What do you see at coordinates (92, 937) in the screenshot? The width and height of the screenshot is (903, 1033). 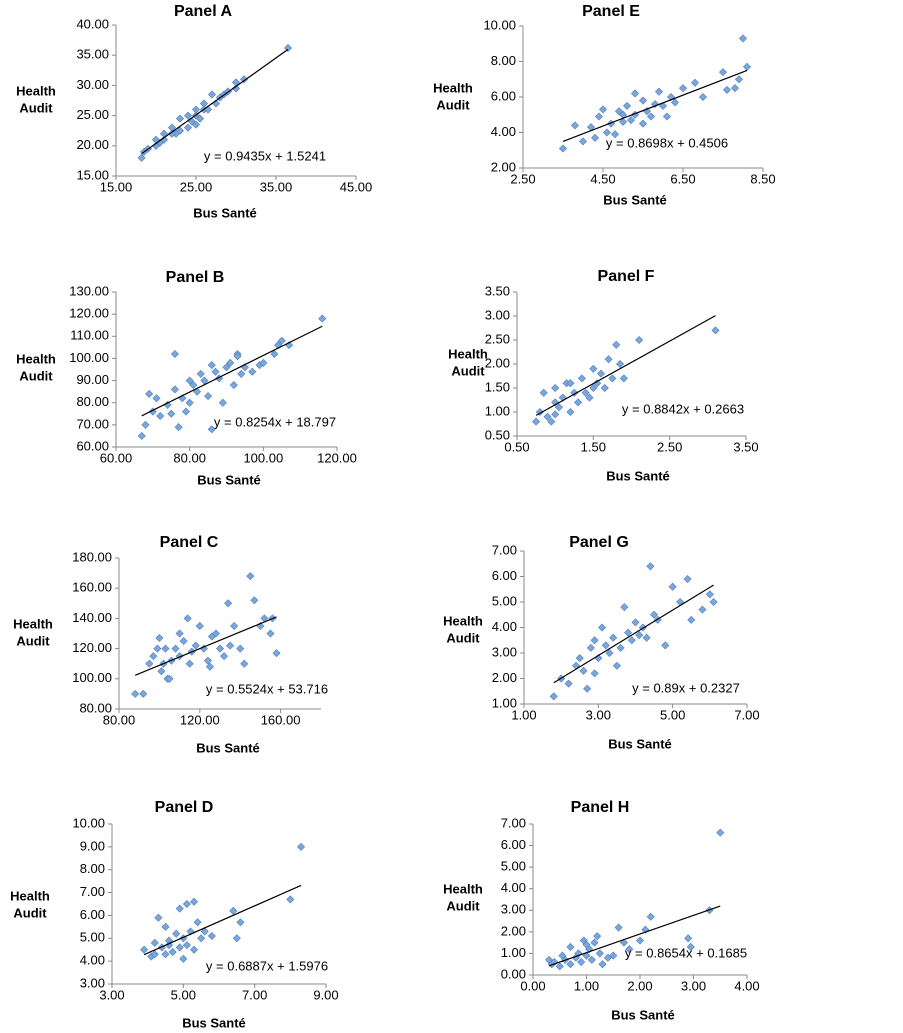 I see `y-tick-label: 5.00` at bounding box center [92, 937].